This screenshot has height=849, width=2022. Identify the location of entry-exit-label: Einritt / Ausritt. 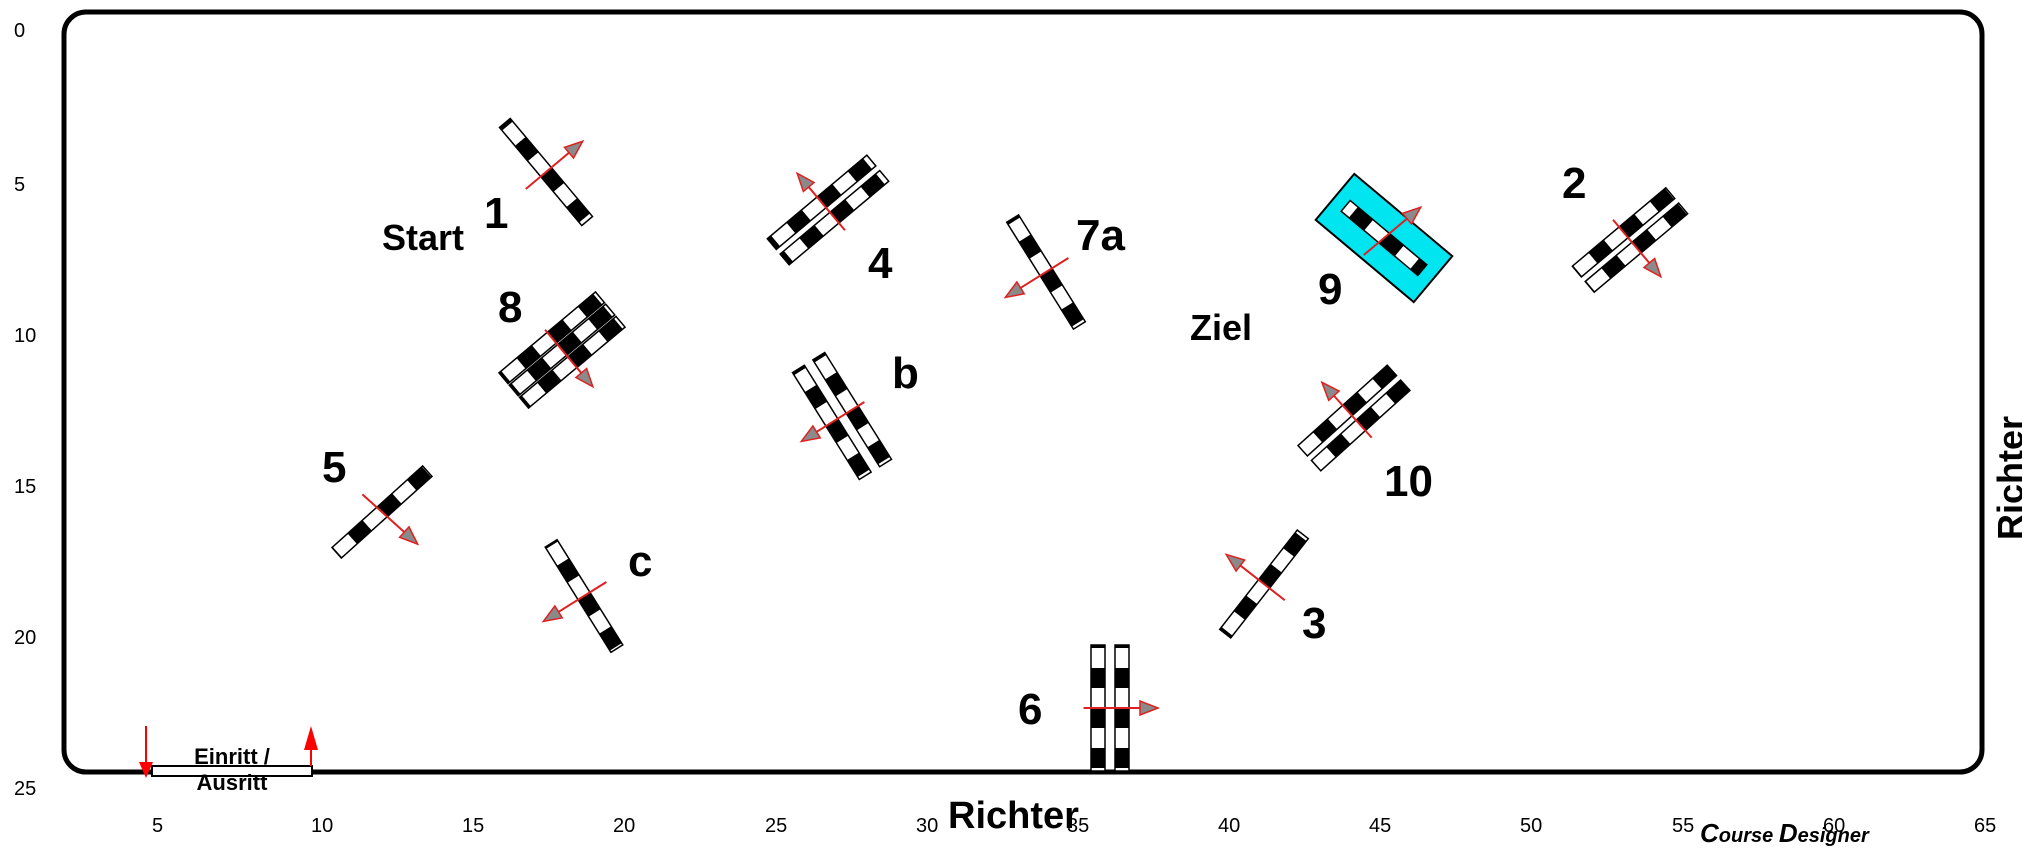
(232, 770).